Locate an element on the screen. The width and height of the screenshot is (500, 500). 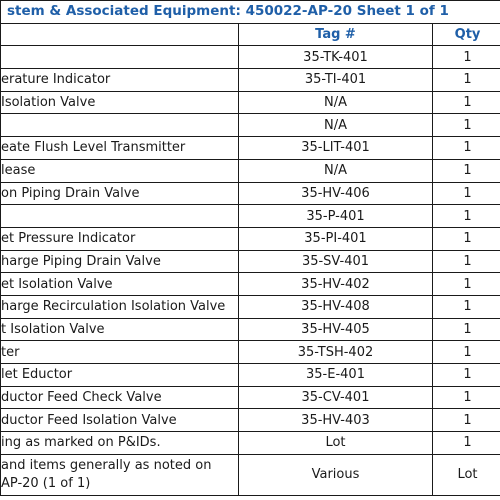
row-description: ductor Feed Isolation Valve is located at coordinates (119, 420).